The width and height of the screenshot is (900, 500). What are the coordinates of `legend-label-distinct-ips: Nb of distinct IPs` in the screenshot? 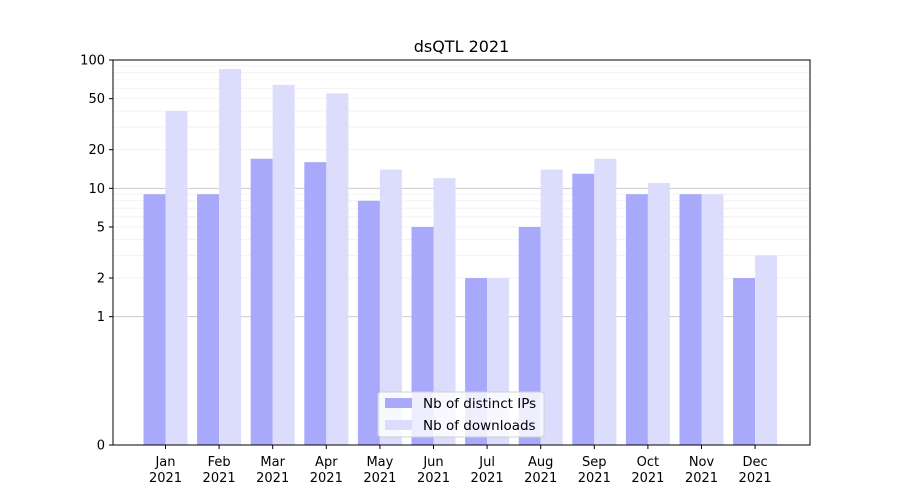 It's located at (479, 404).